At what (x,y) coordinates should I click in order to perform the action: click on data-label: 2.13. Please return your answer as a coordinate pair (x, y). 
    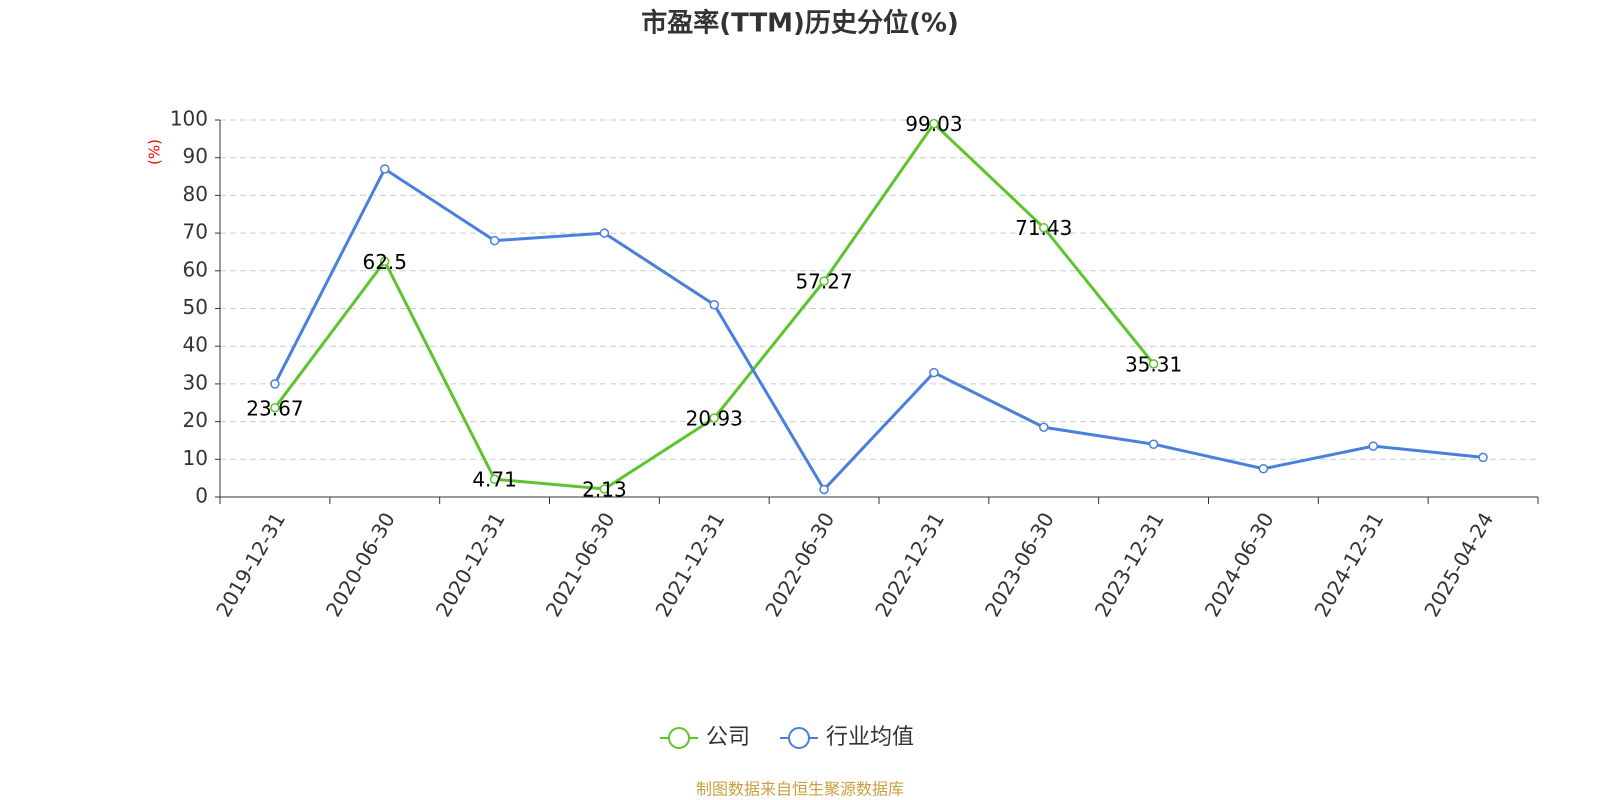
    Looking at the image, I should click on (604, 489).